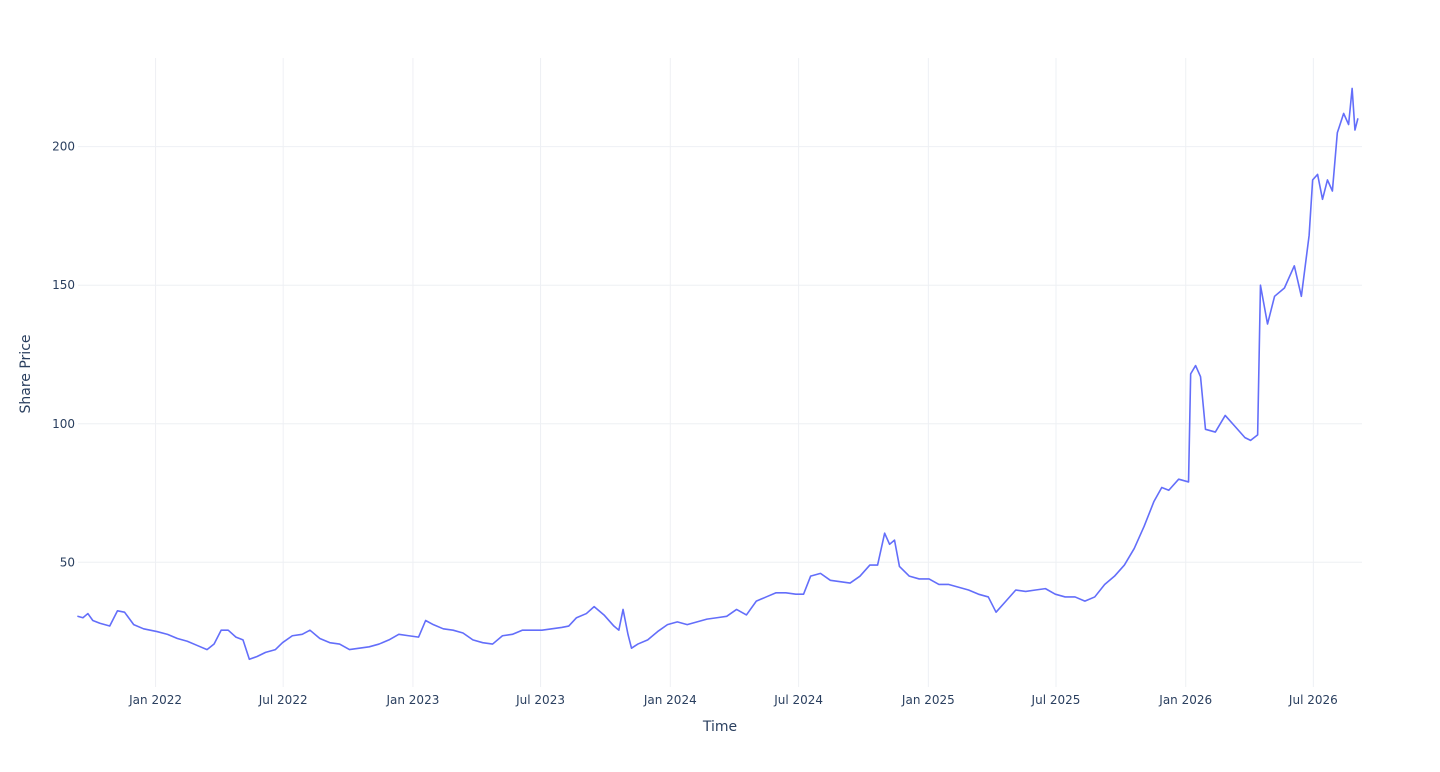 Image resolution: width=1440 pixels, height=772 pixels. Describe the element at coordinates (798, 700) in the screenshot. I see `x-tick-label: Jul 2024` at that location.